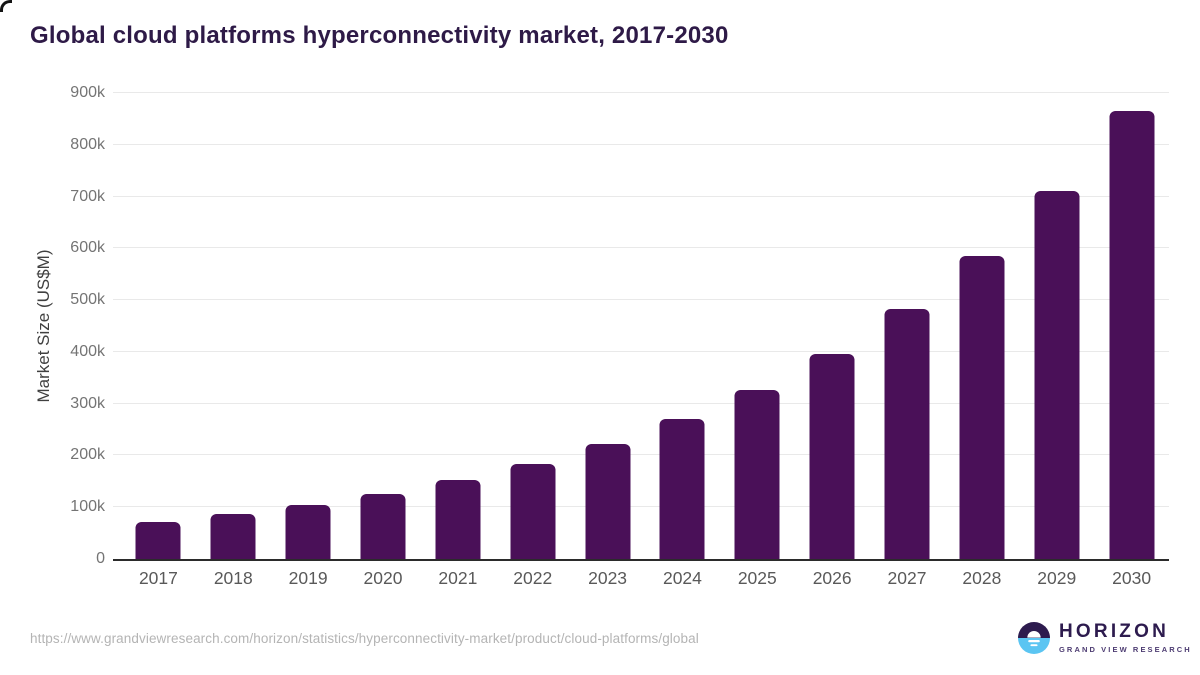  I want to click on bar-2026, so click(832, 456).